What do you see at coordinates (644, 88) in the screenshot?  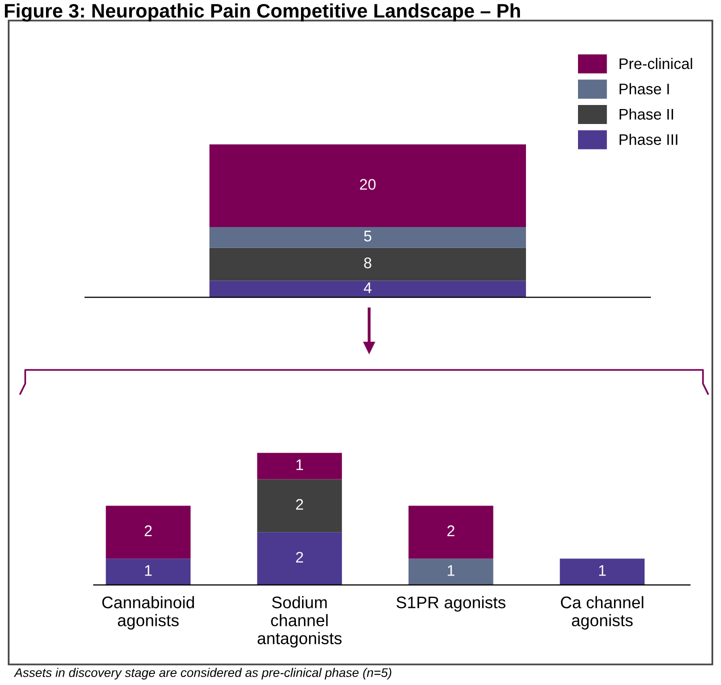 I see `legend-label: Phase I` at bounding box center [644, 88].